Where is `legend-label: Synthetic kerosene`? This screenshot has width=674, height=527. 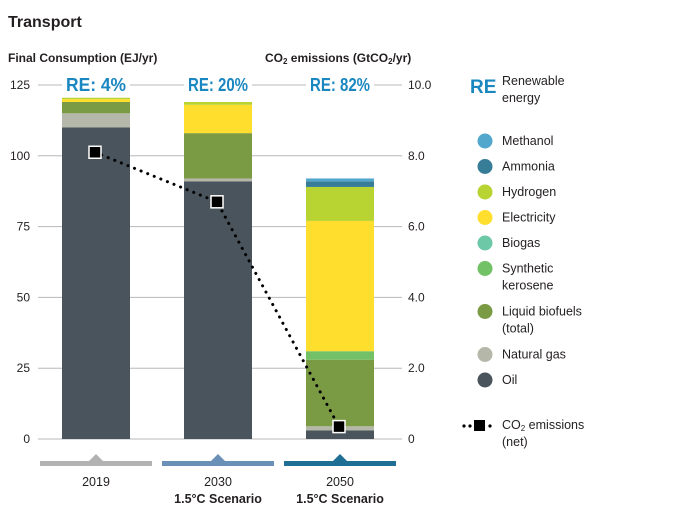 legend-label: Synthetic kerosene is located at coordinates (527, 277).